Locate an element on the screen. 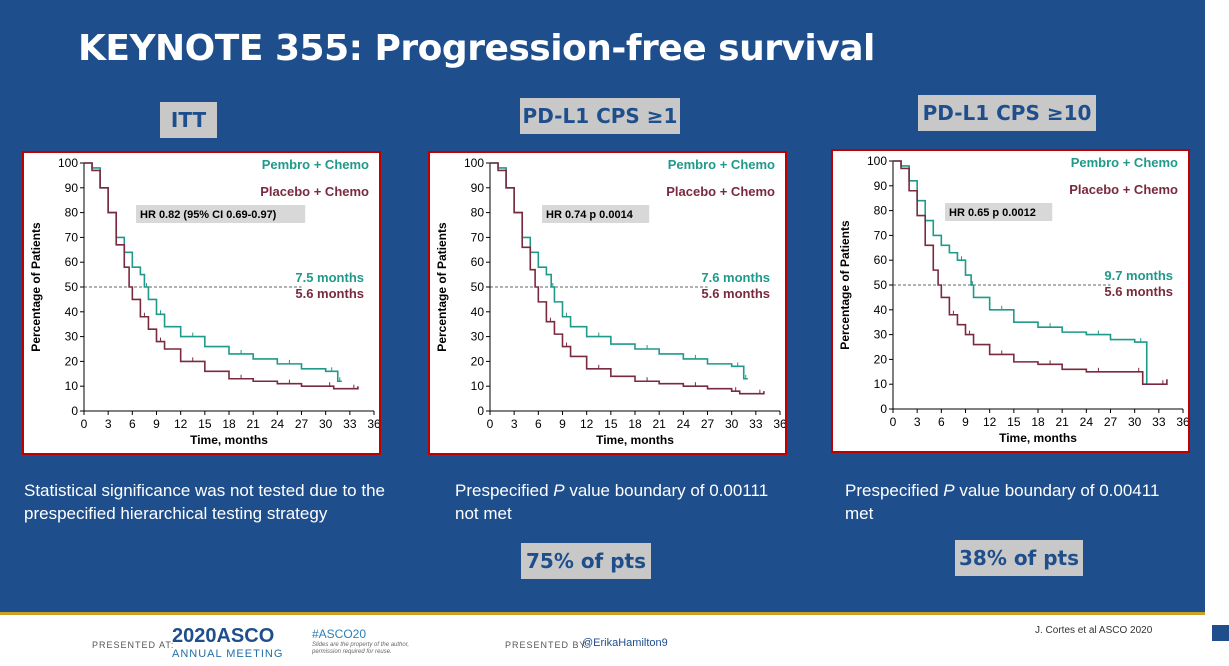 The image size is (1229, 666). placebo-chemo-curve is located at coordinates (221, 276).